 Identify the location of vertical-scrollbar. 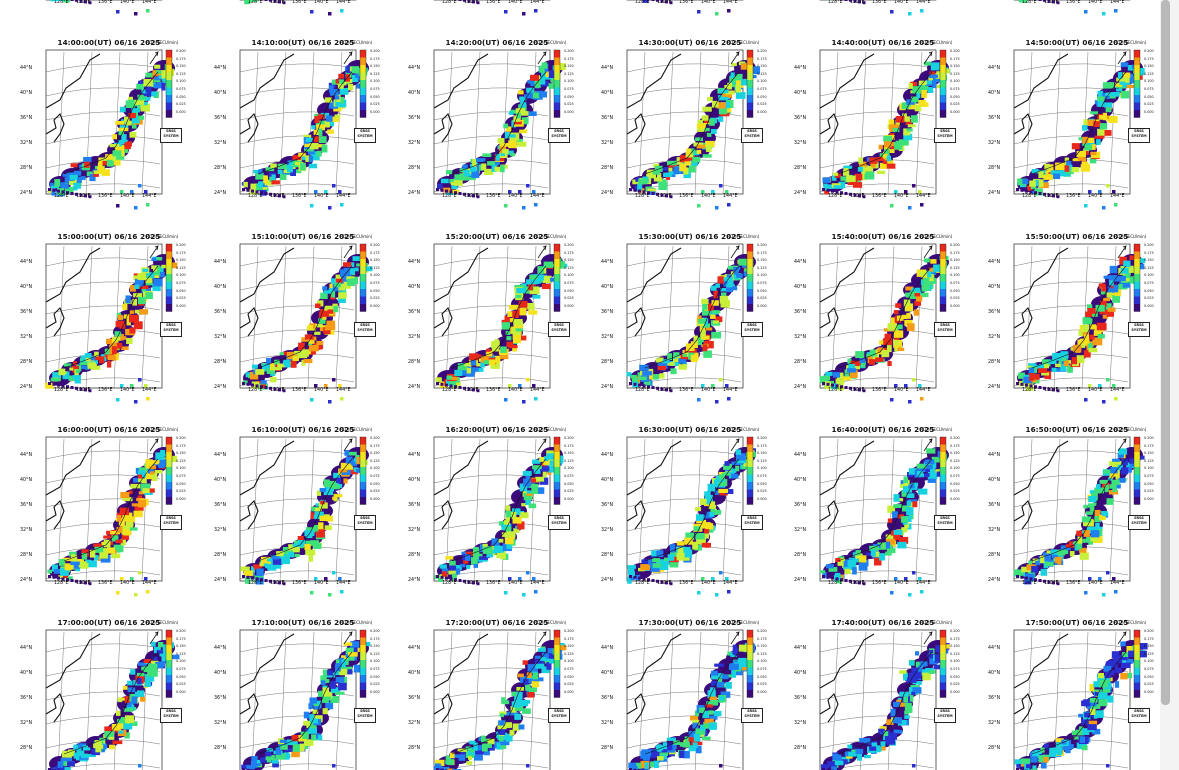
(1169, 385).